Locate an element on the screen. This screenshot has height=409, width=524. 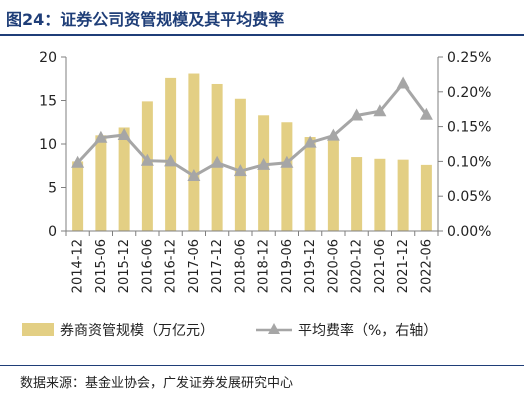
y-left-tick-label: 5 is located at coordinates (52, 189).